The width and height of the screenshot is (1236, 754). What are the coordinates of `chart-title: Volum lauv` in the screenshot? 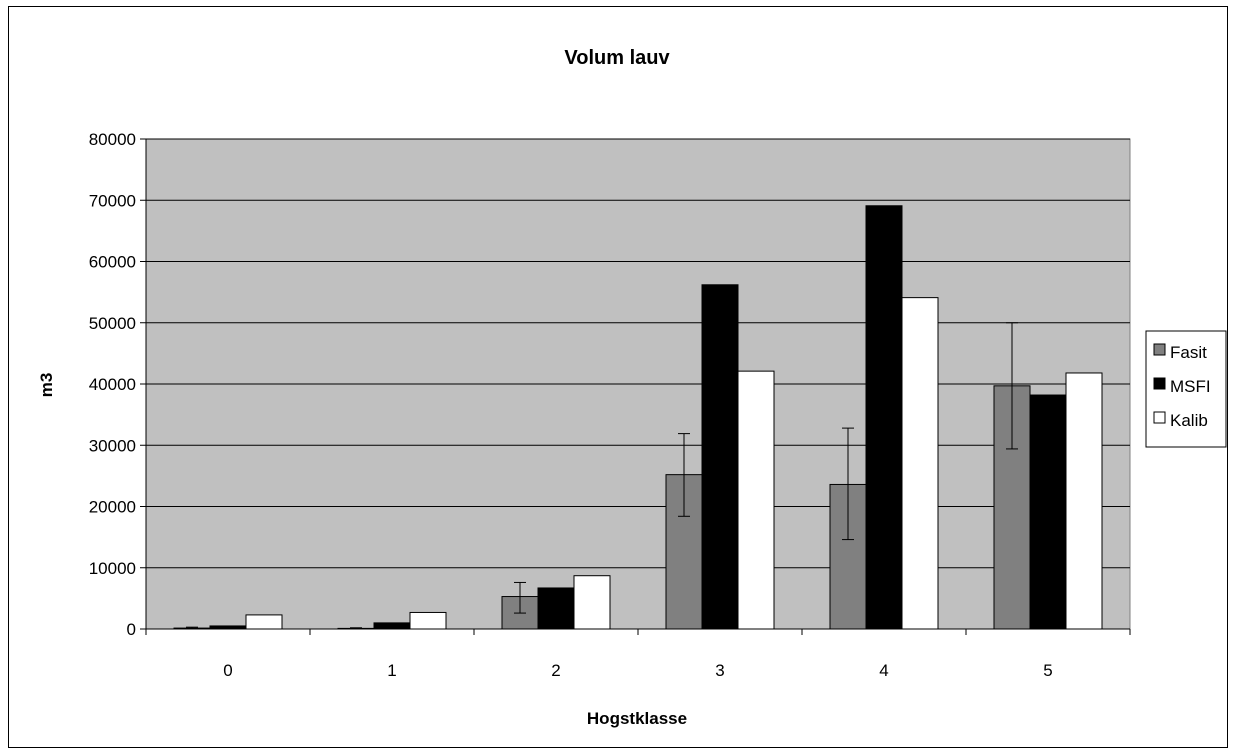 It's located at (617, 58).